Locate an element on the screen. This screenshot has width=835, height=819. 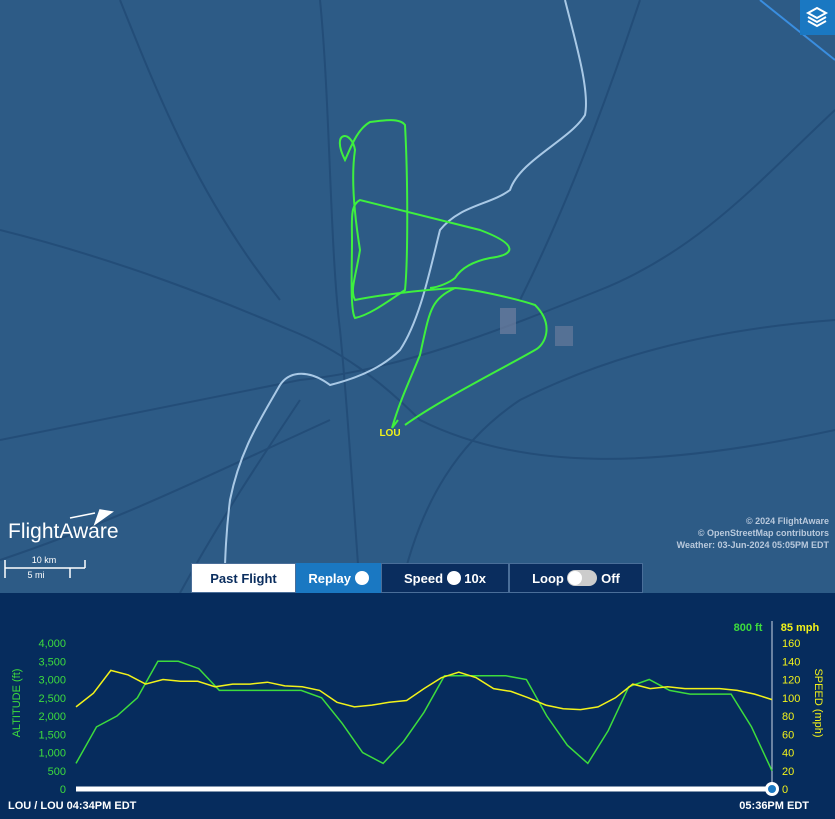
scale-bar is located at coordinates (45, 569).